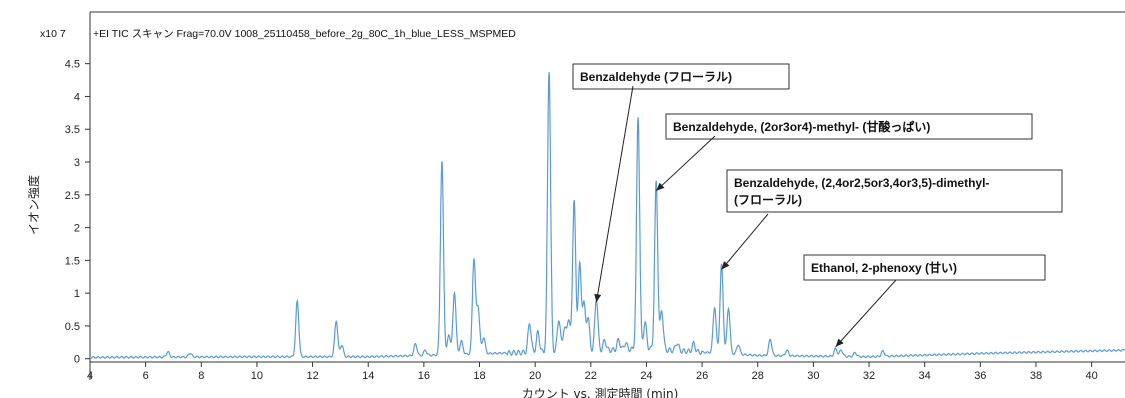 The height and width of the screenshot is (398, 1125). Describe the element at coordinates (72, 327) in the screenshot. I see `y-tick-label: 0.5` at that location.